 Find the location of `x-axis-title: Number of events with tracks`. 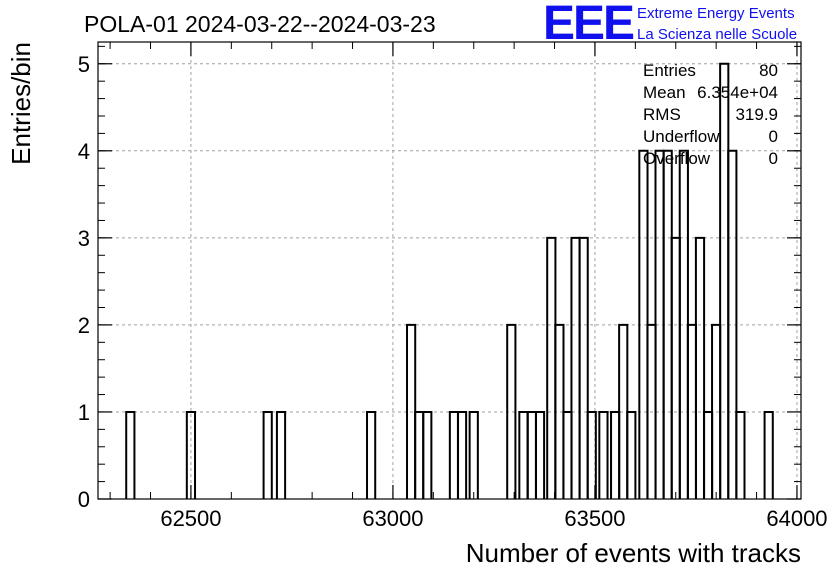

x-axis-title: Number of events with tracks is located at coordinates (633, 553).